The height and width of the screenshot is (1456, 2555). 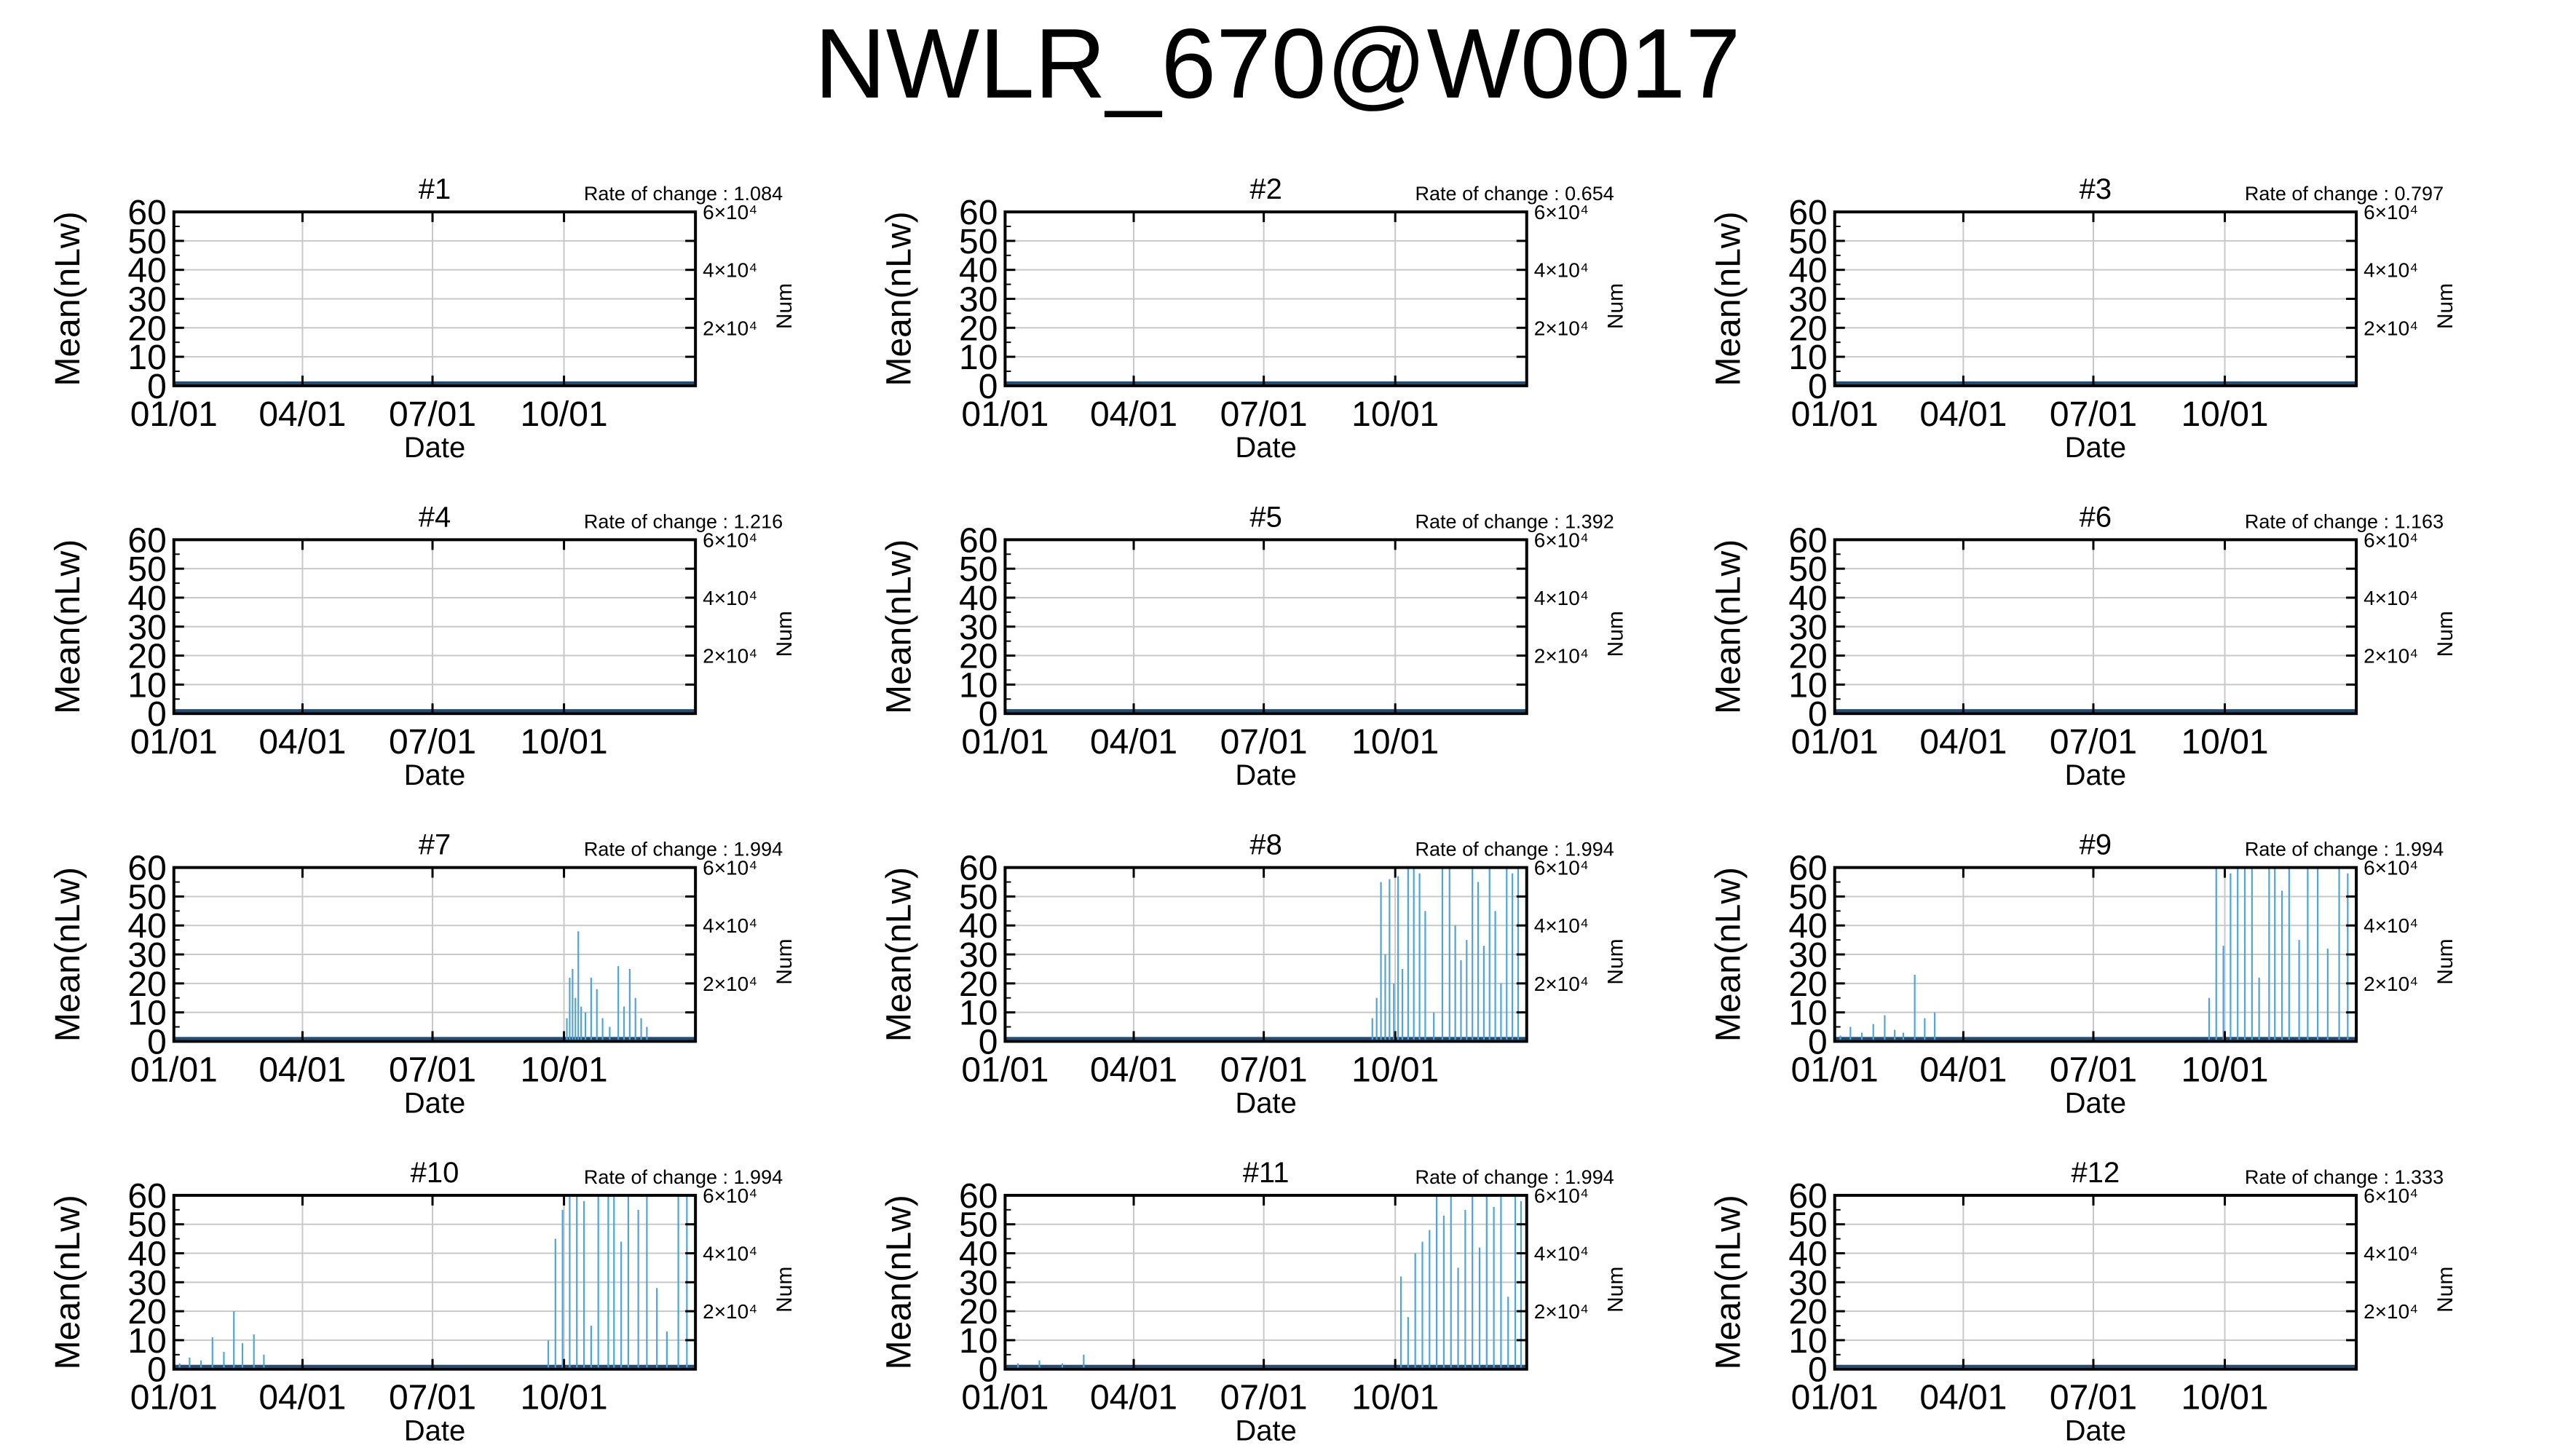 What do you see at coordinates (2096, 1173) in the screenshot?
I see `panel-title: #12` at bounding box center [2096, 1173].